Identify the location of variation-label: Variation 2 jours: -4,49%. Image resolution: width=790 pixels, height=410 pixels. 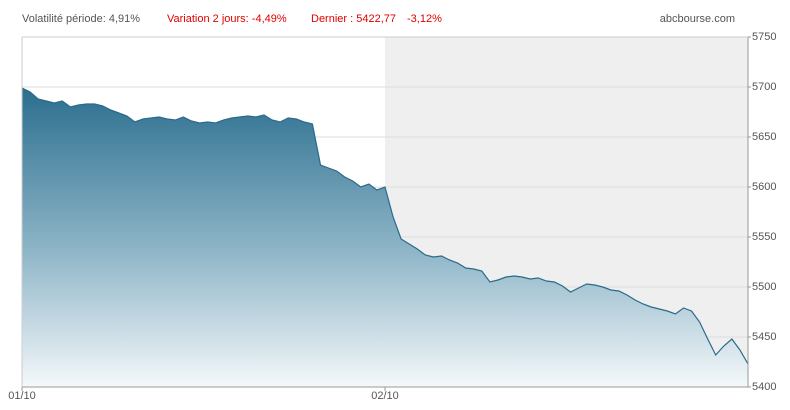
(227, 19).